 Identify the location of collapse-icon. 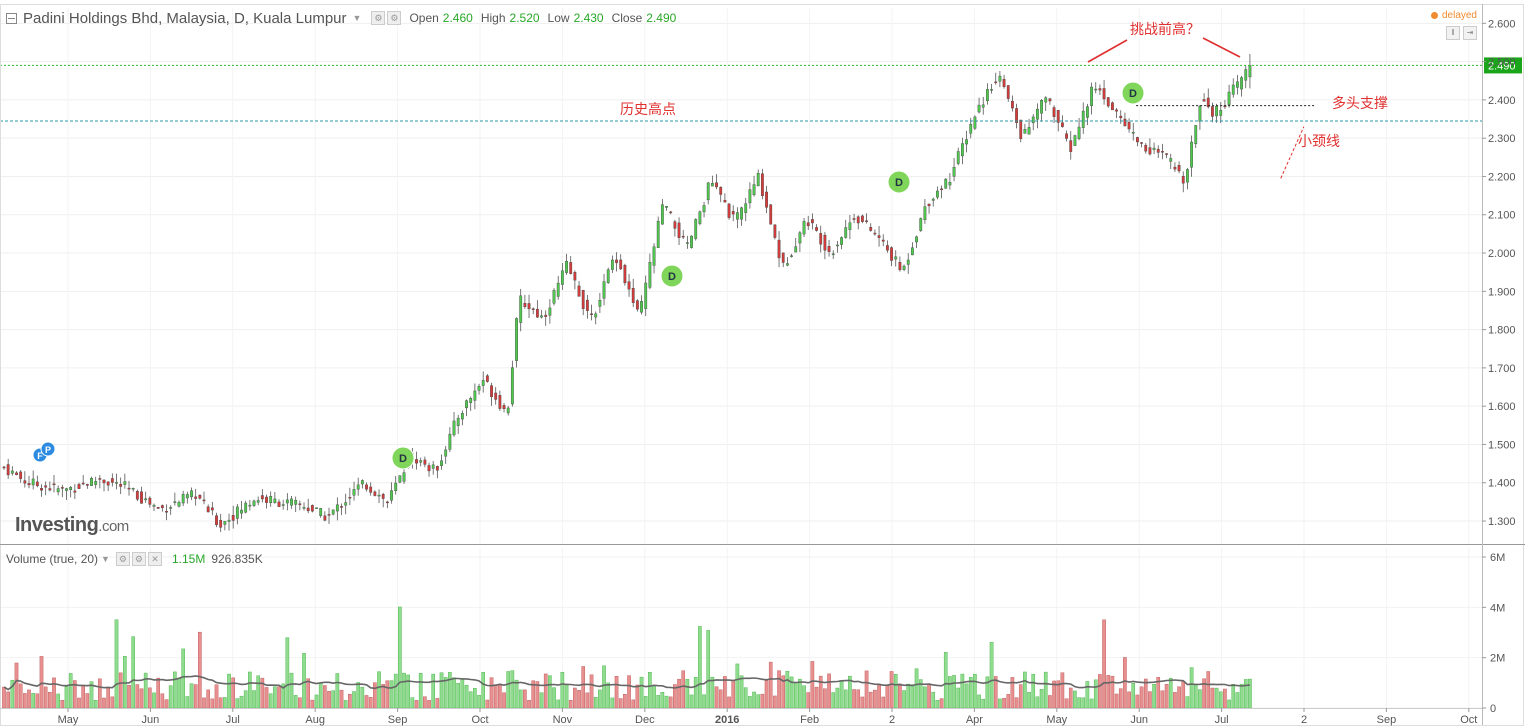
(11, 18).